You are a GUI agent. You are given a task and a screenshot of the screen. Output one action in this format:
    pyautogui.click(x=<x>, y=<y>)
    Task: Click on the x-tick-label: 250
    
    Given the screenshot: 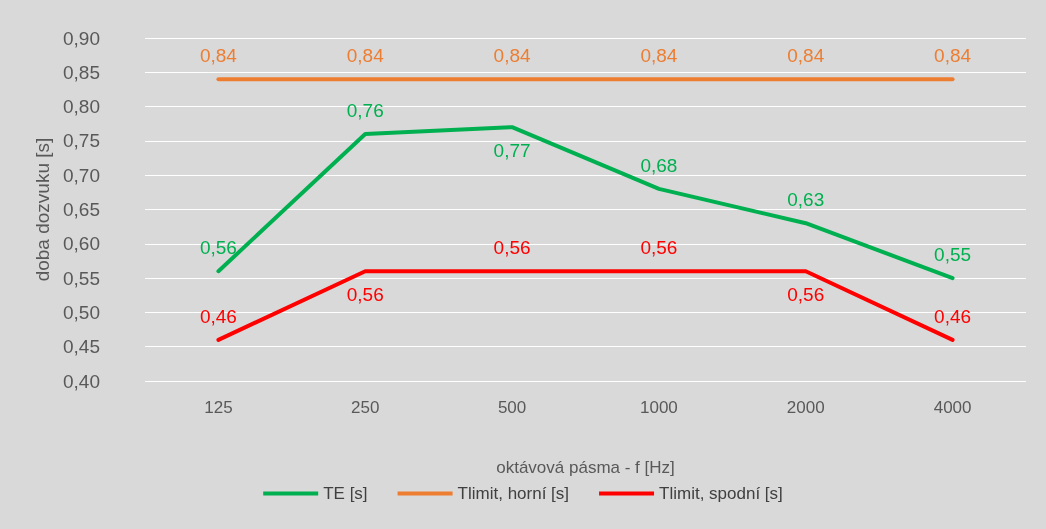 What is the action you would take?
    pyautogui.click(x=365, y=407)
    